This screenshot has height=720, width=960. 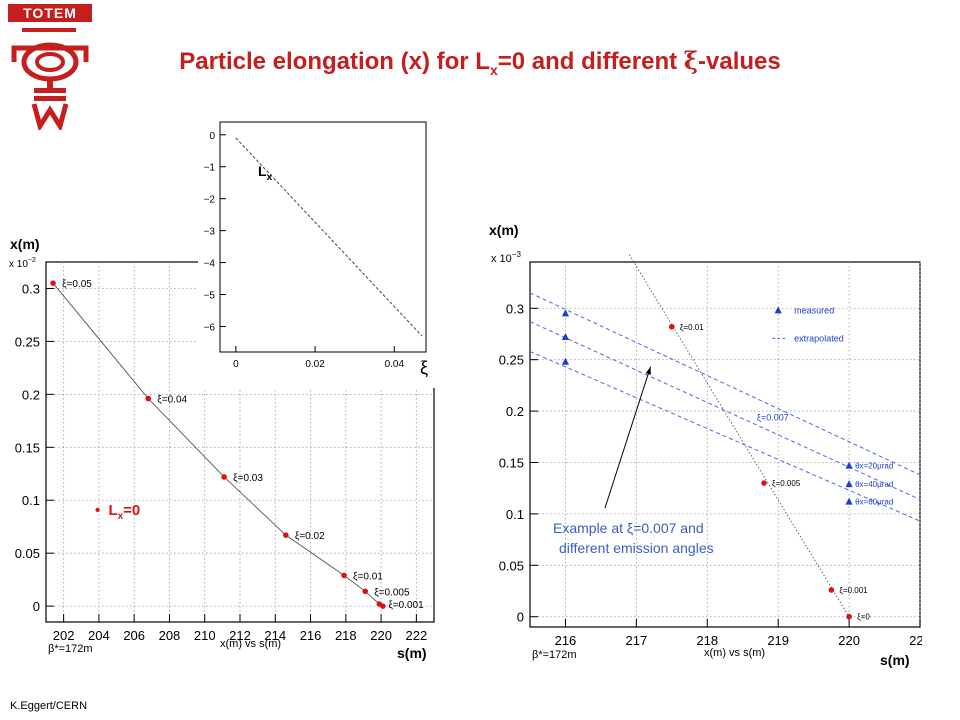 I want to click on right-legend-measured-marker, so click(x=778, y=310).